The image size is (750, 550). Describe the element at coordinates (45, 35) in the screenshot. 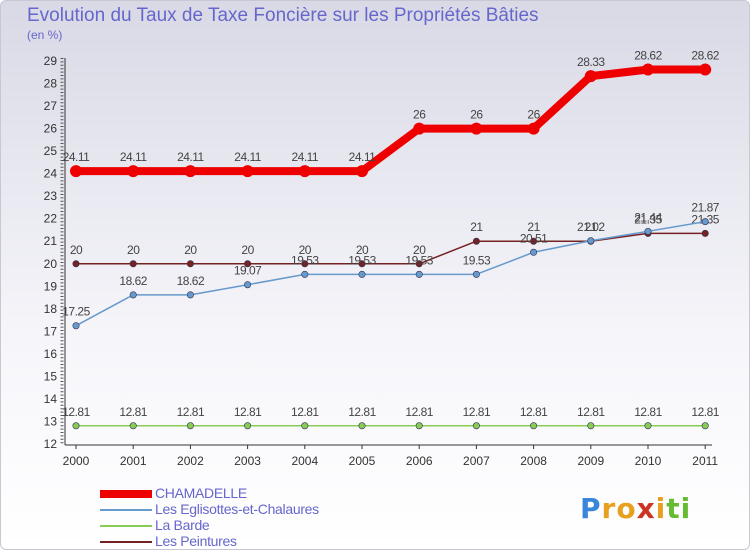

I see `y-axis-unit-label: (en %)` at that location.